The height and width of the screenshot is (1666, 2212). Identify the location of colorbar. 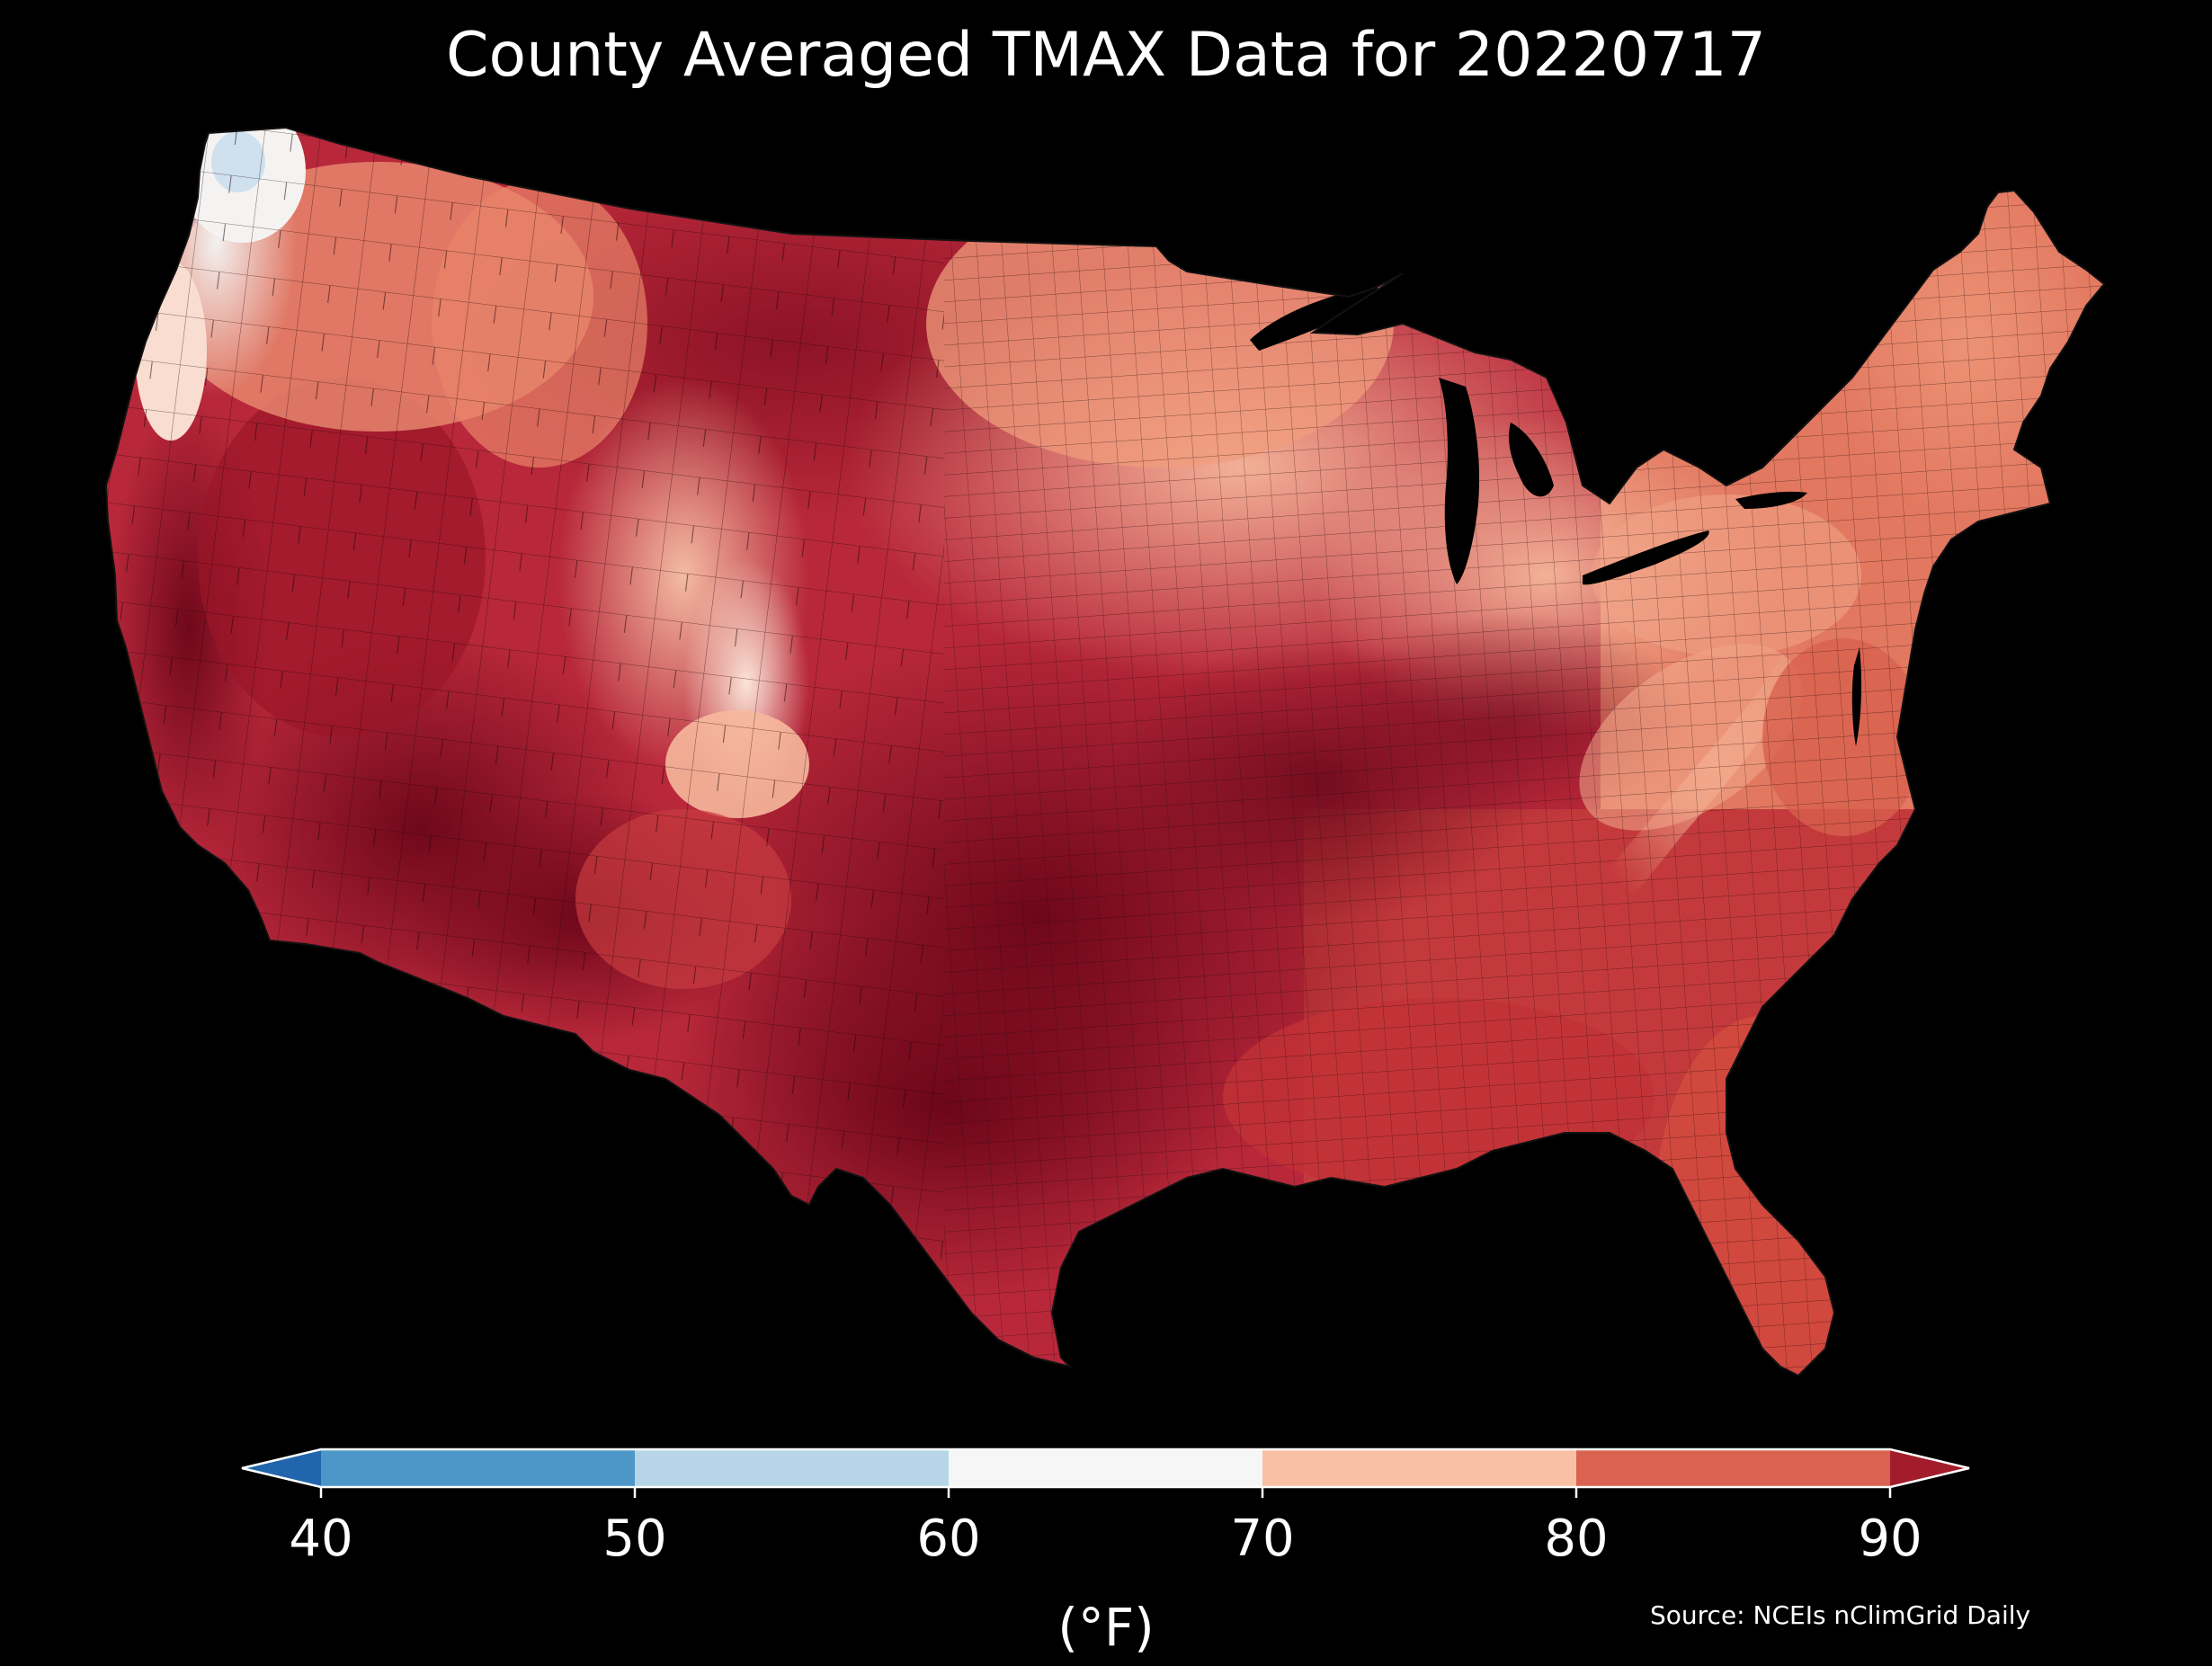
(1105, 1473).